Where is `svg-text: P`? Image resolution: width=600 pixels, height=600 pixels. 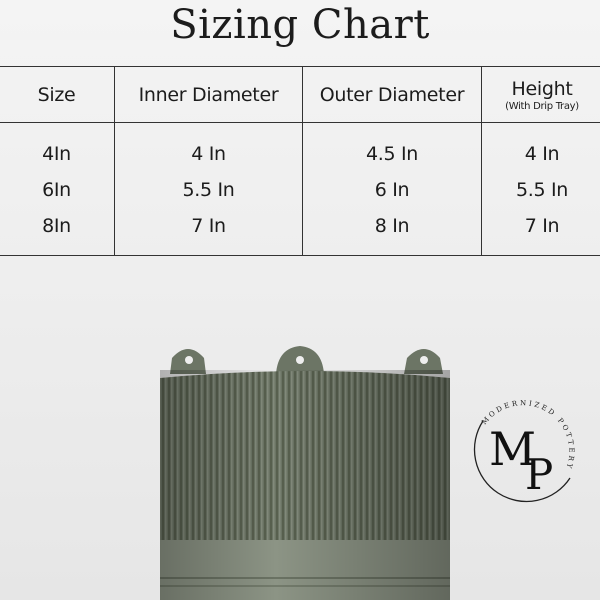 svg-text: P is located at coordinates (539, 474).